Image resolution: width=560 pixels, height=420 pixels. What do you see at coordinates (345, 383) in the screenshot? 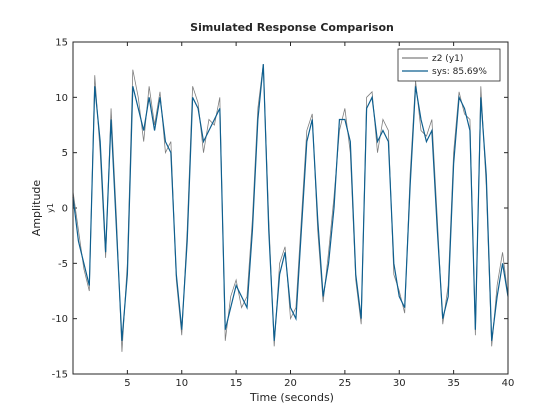
I see `x-tick-label: 25` at bounding box center [345, 383].